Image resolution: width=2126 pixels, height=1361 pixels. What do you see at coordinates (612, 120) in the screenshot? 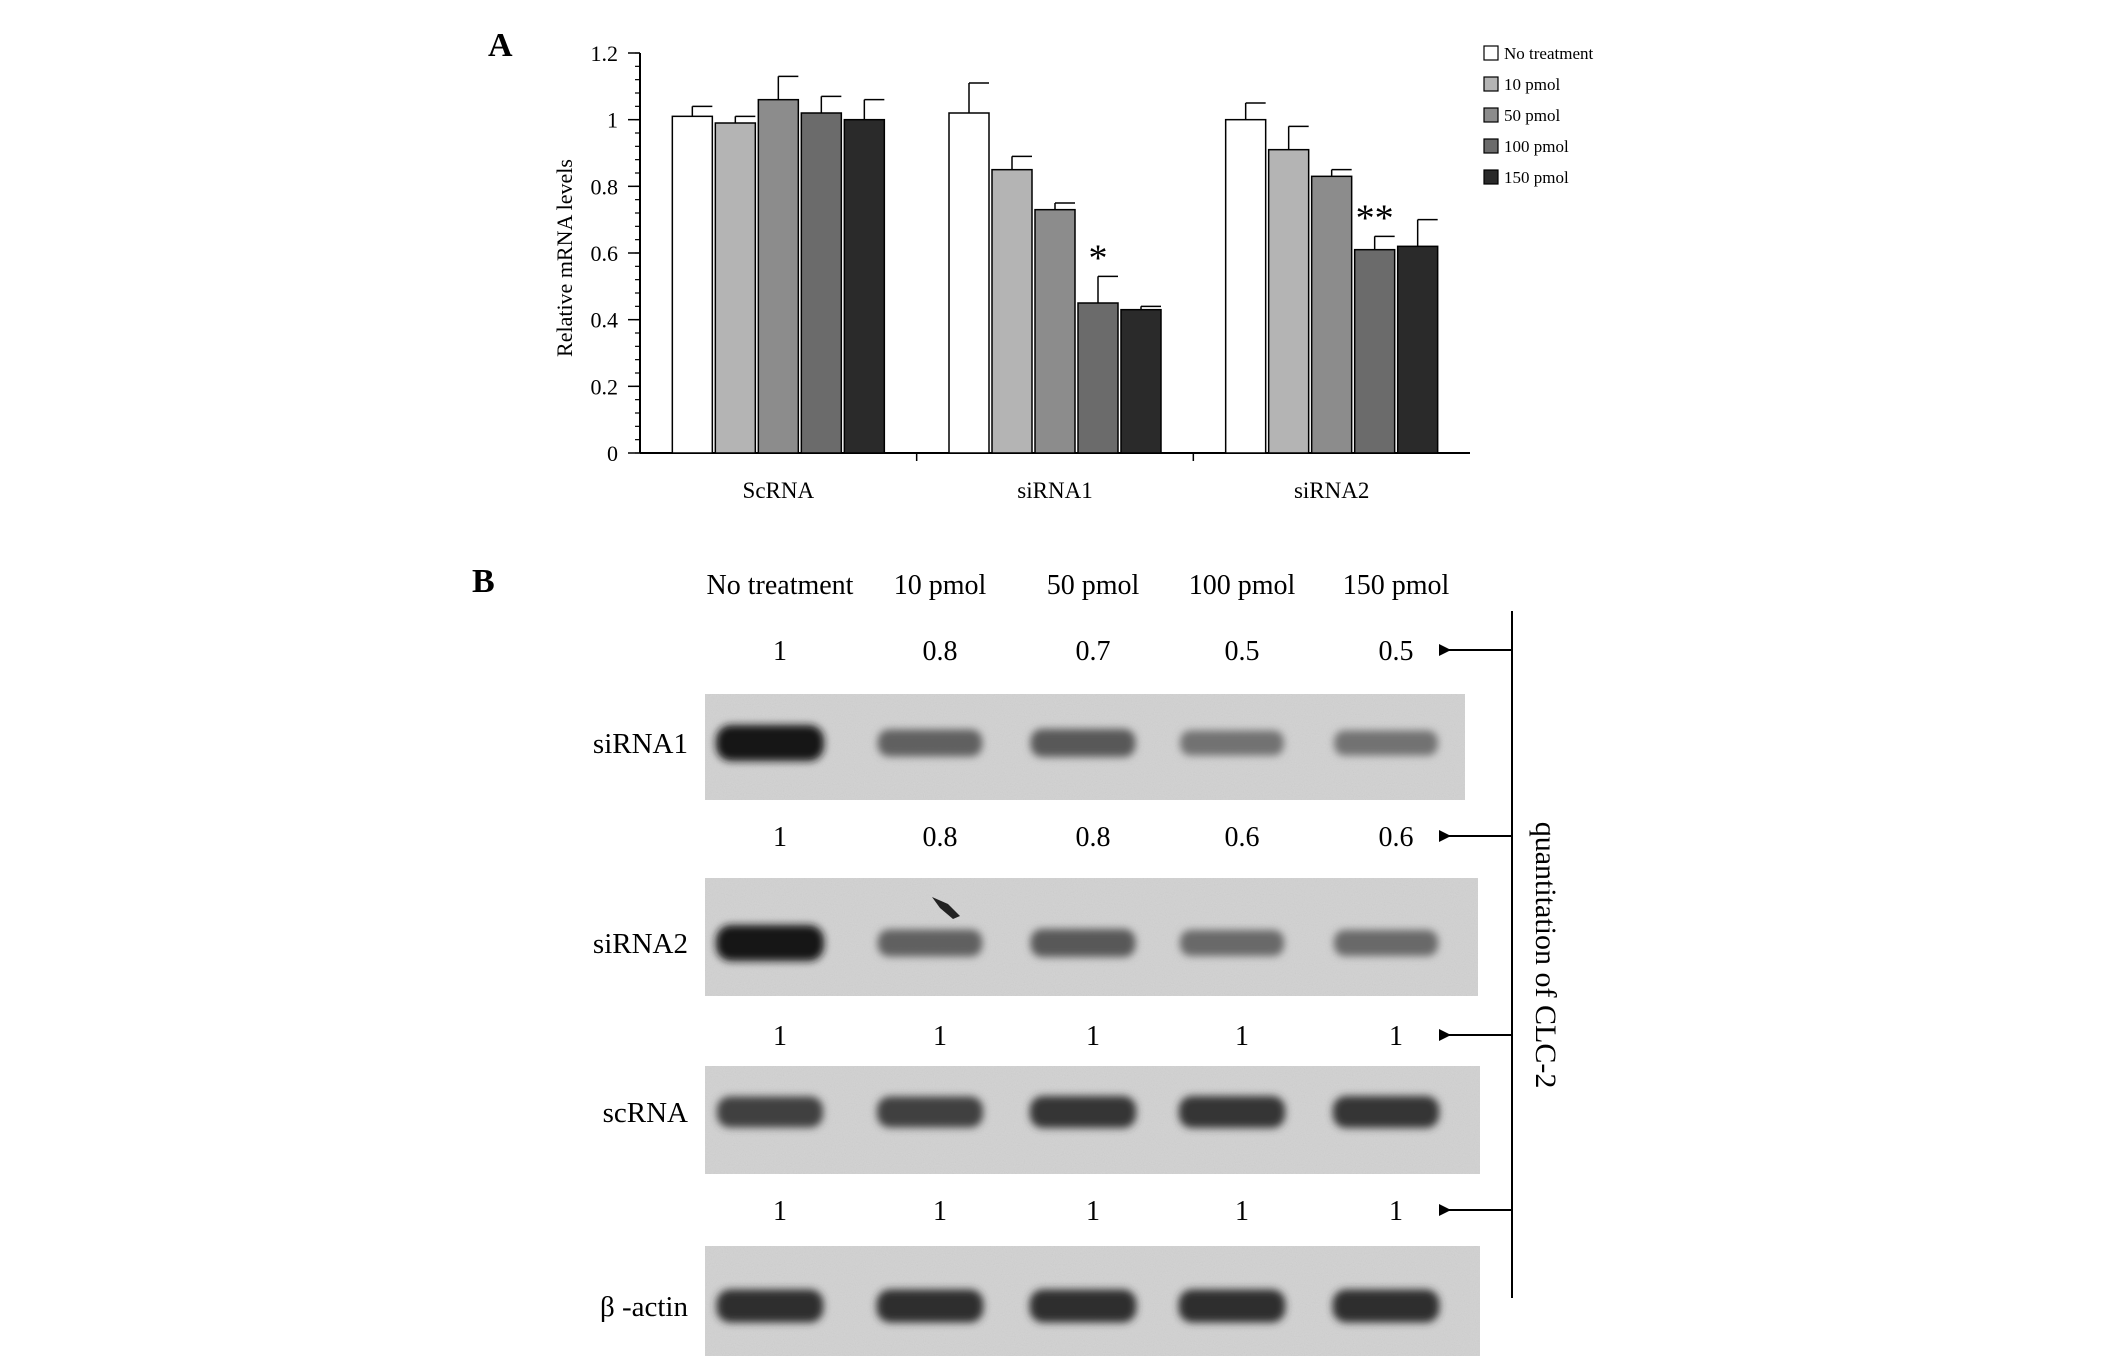
I see `y-tick-label: 1` at bounding box center [612, 120].